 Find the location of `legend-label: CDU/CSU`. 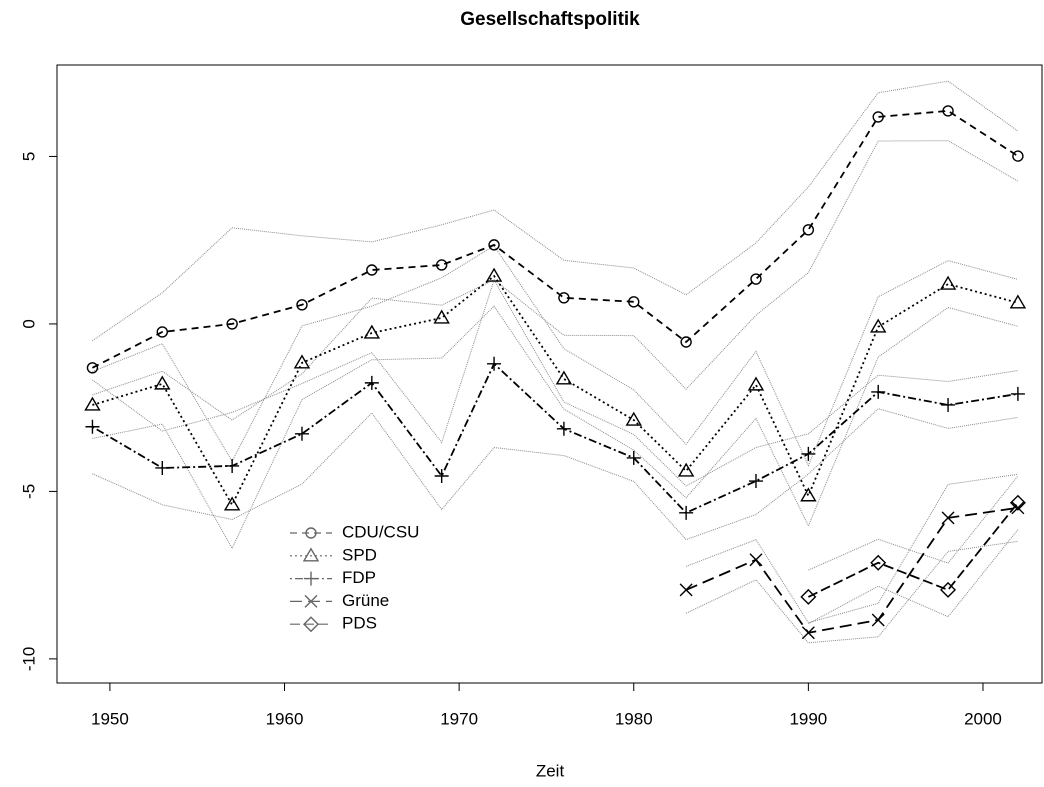

legend-label: CDU/CSU is located at coordinates (380, 531).